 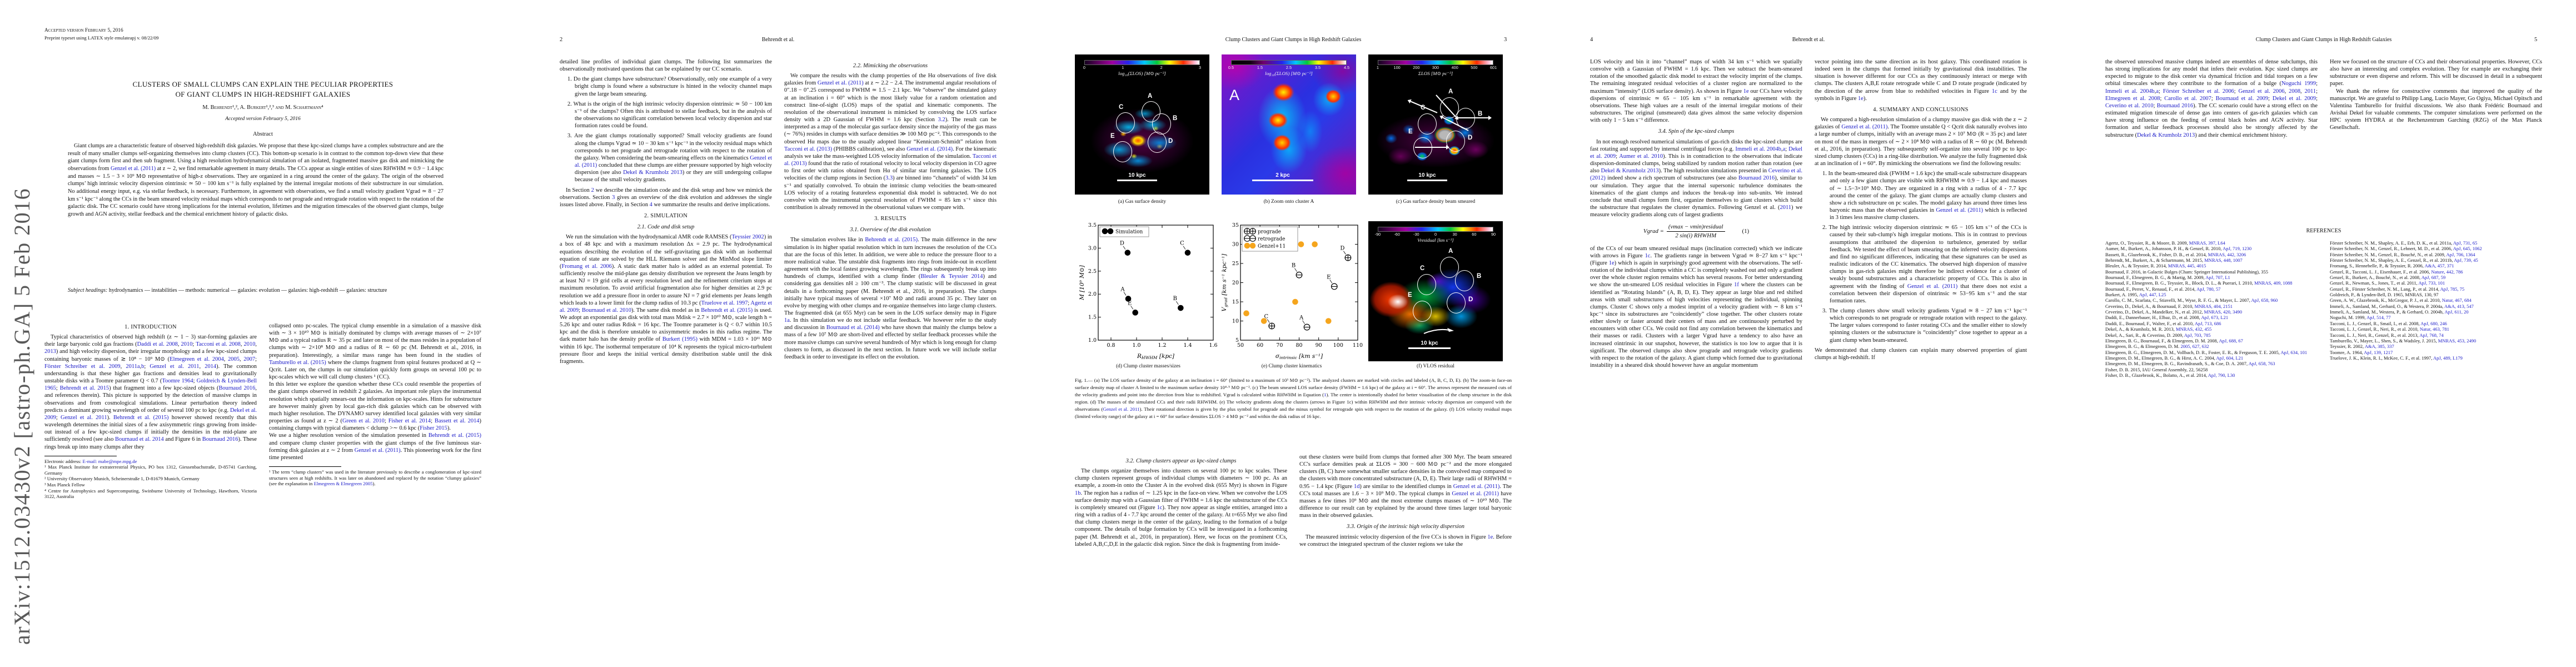 What do you see at coordinates (297, 362) in the screenshot?
I see `citation-link: Tamburello et al. (2015)` at bounding box center [297, 362].